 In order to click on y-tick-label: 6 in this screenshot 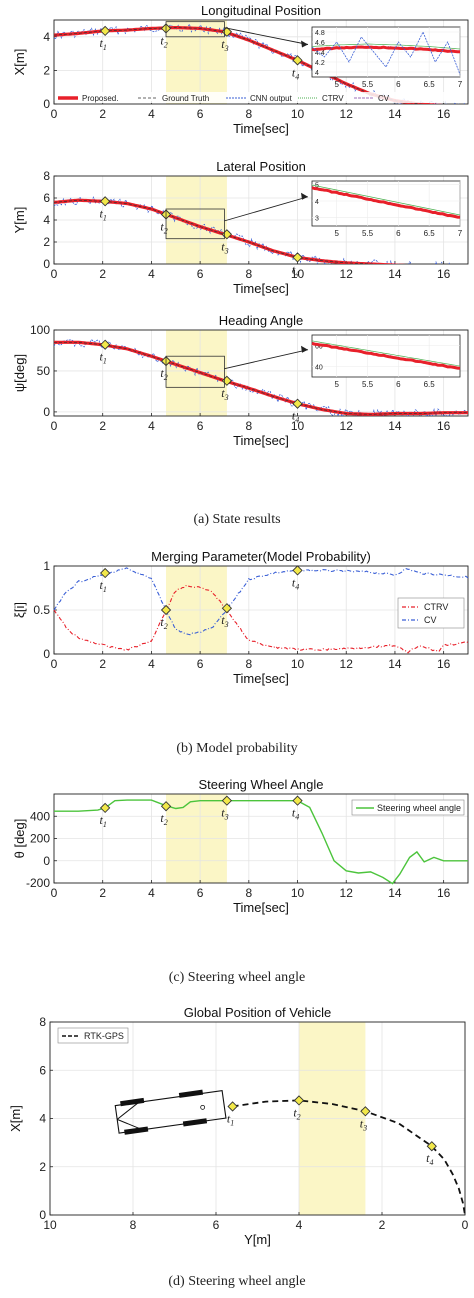, I will do `click(46, 198)`.